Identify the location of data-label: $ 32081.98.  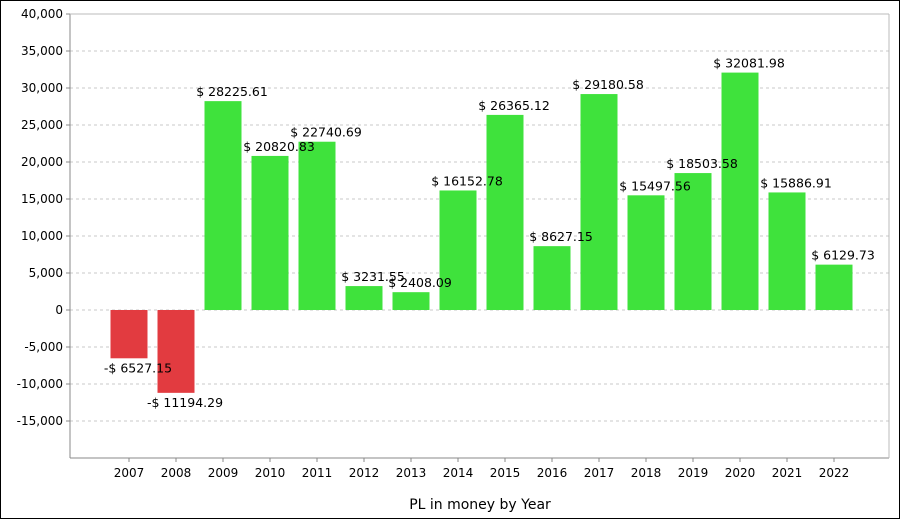
(749, 63).